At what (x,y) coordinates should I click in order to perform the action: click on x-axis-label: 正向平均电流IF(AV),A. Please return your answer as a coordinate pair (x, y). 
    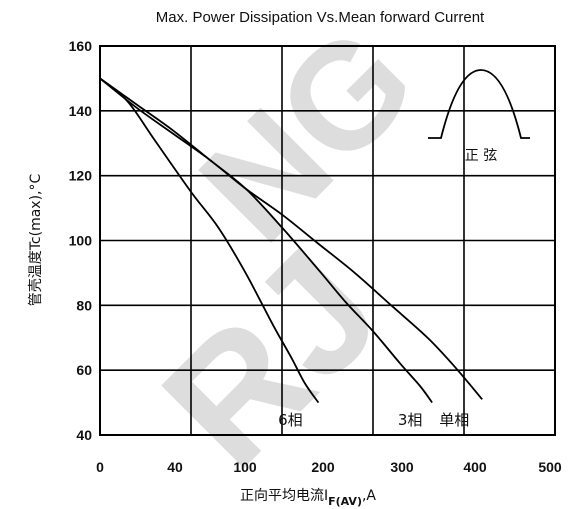
    Looking at the image, I should click on (308, 498).